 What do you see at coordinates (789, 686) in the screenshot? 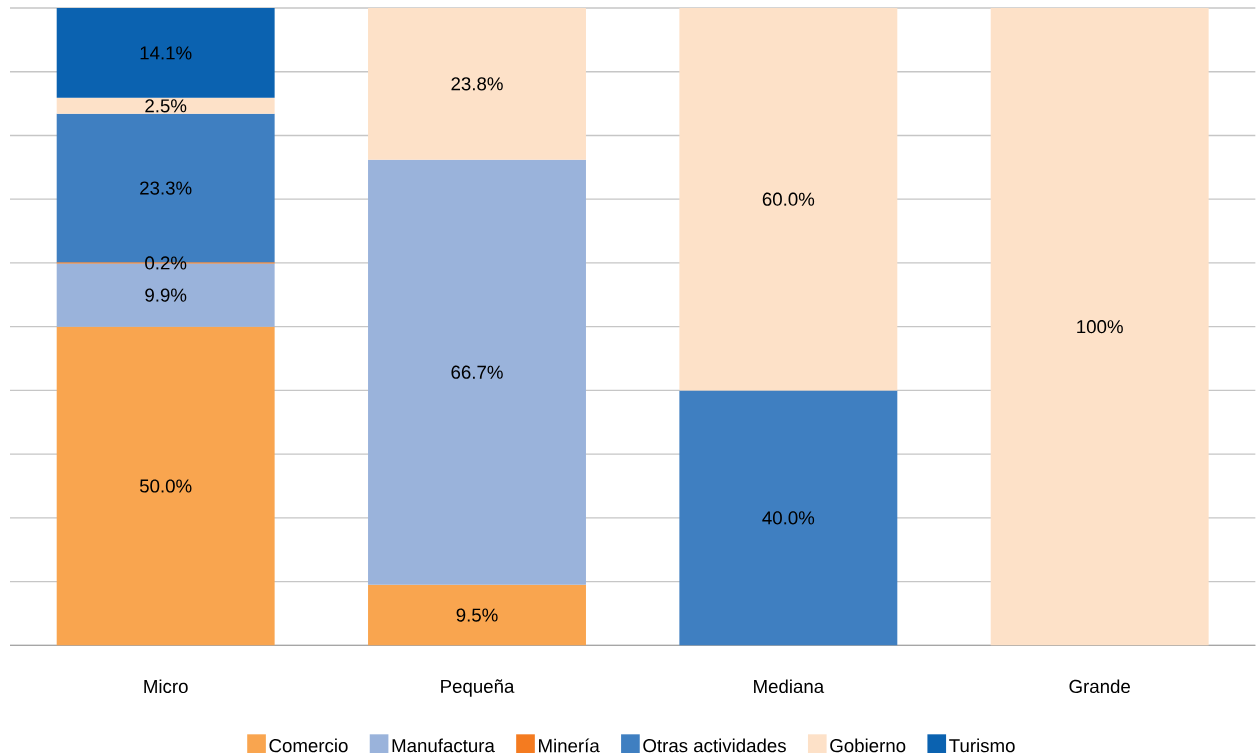
I see `x-tick-label: Mediana` at bounding box center [789, 686].